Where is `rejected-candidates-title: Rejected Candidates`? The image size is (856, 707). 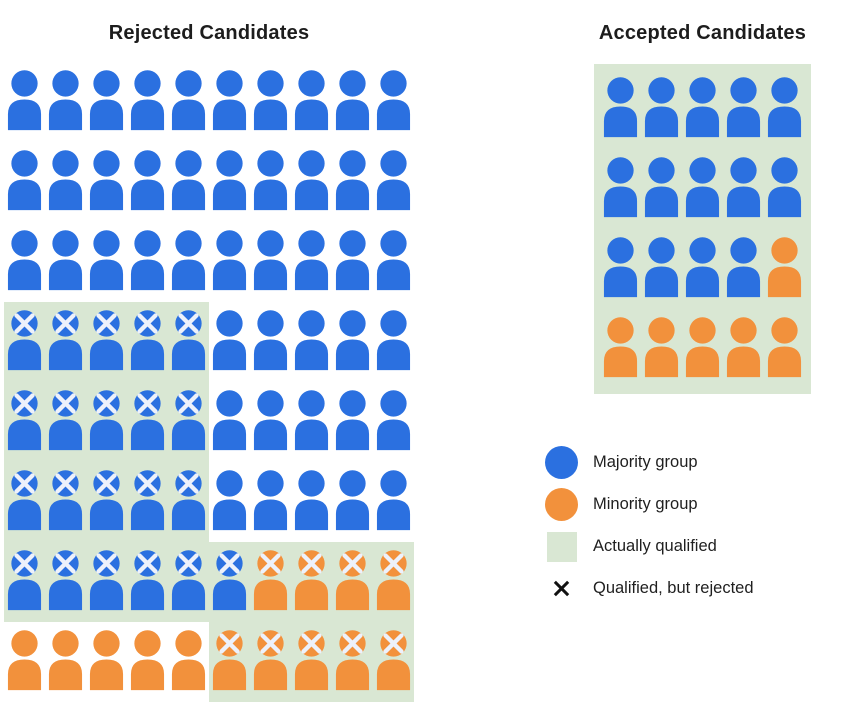
rejected-candidates-title: Rejected Candidates is located at coordinates (209, 33).